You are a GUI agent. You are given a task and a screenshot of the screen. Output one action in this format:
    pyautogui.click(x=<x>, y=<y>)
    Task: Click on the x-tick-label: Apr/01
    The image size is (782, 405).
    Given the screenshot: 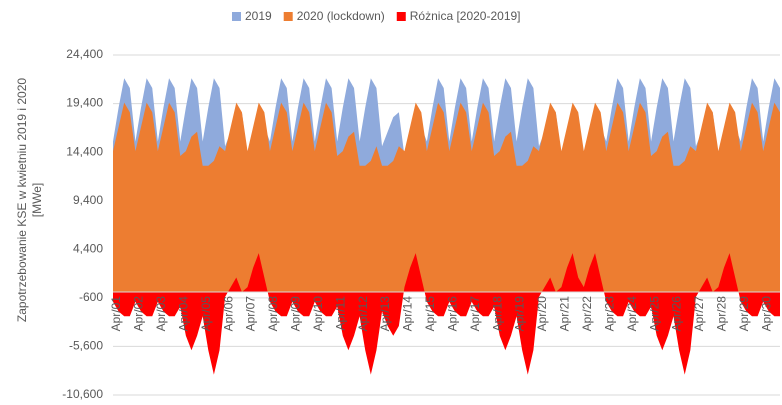 What is the action you would take?
    pyautogui.click(x=116, y=314)
    